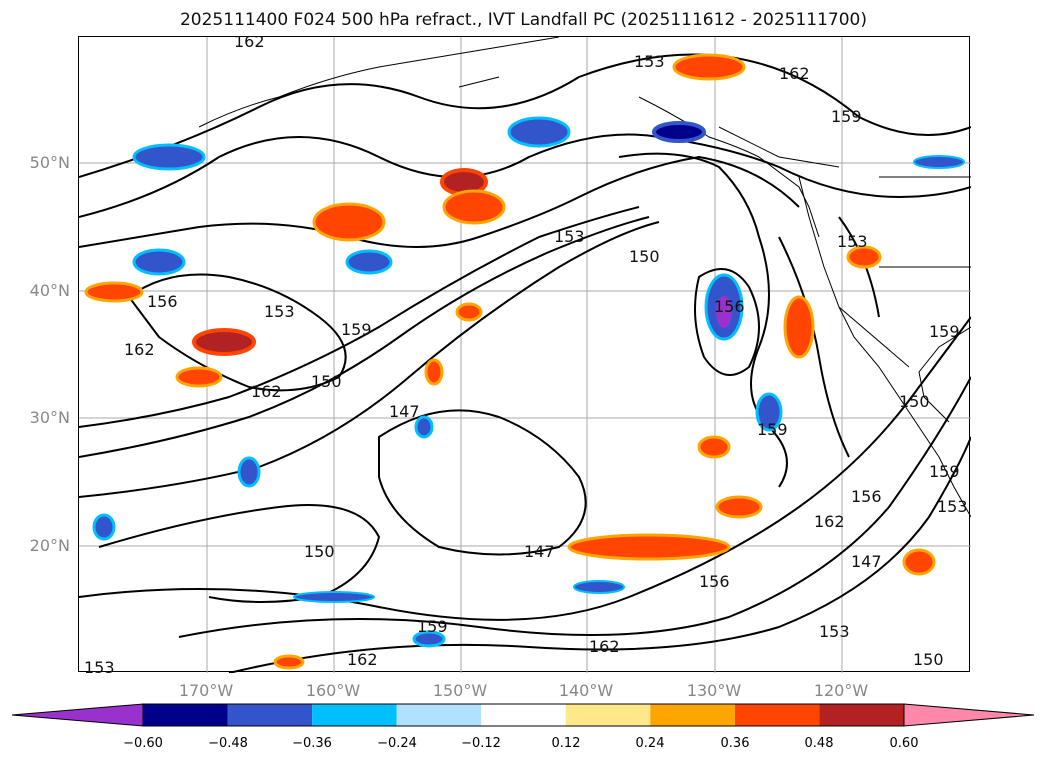 The width and height of the screenshot is (1047, 765). Describe the element at coordinates (49, 162) in the screenshot. I see `lat-label: 50°N` at that location.